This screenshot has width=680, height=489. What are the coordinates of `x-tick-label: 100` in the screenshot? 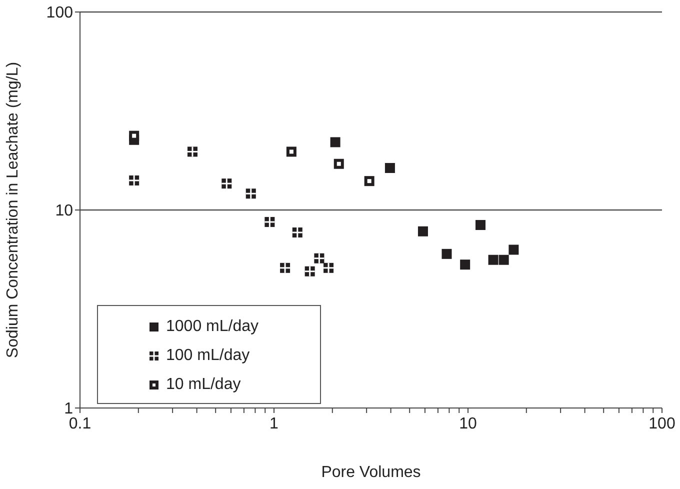 It's located at (662, 423).